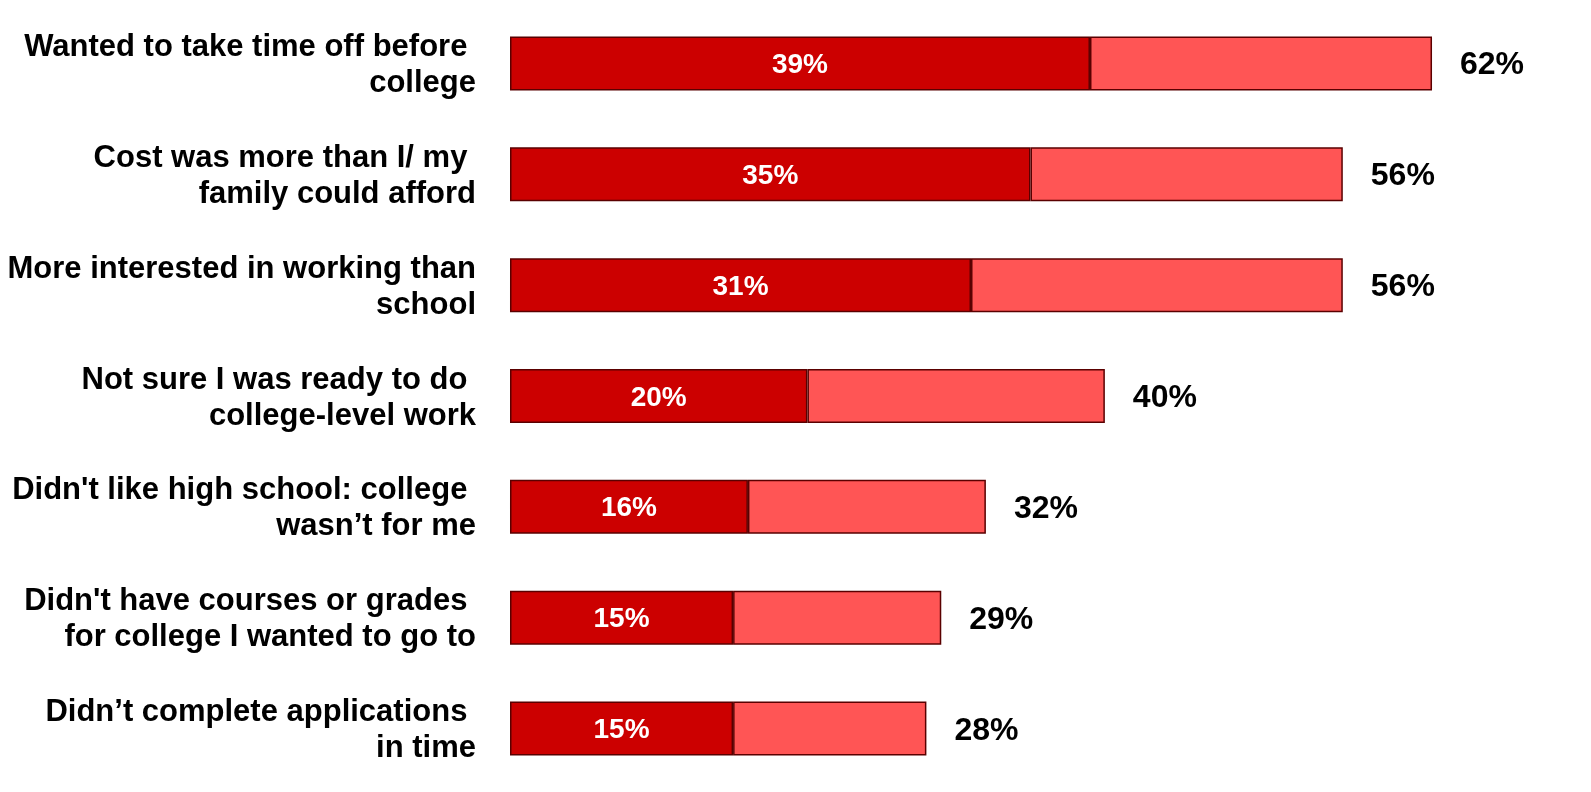 Image resolution: width=1591 pixels, height=792 pixels. What do you see at coordinates (1164, 396) in the screenshot?
I see `total-label: 40%` at bounding box center [1164, 396].